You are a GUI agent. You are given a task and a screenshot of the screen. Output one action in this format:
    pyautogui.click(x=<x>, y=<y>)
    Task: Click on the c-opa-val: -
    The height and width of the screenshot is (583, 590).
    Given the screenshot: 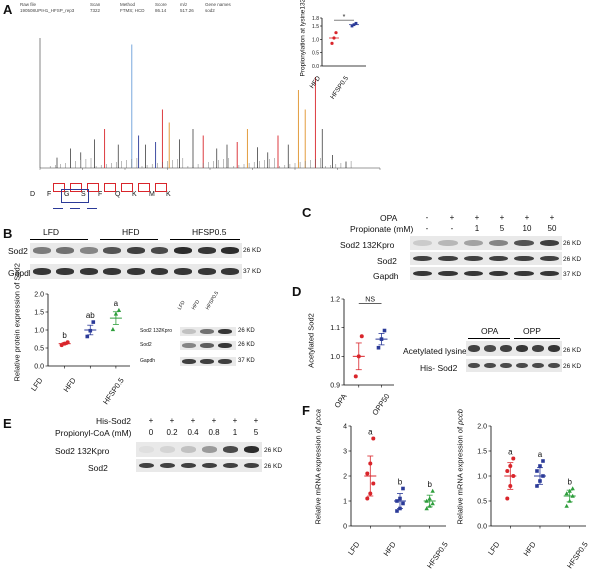 What is the action you would take?
    pyautogui.click(x=427, y=217)
    